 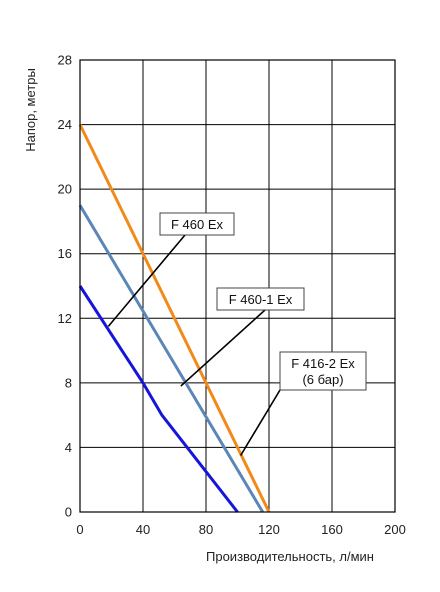 What do you see at coordinates (332, 529) in the screenshot?
I see `x-tick-label: 160` at bounding box center [332, 529].